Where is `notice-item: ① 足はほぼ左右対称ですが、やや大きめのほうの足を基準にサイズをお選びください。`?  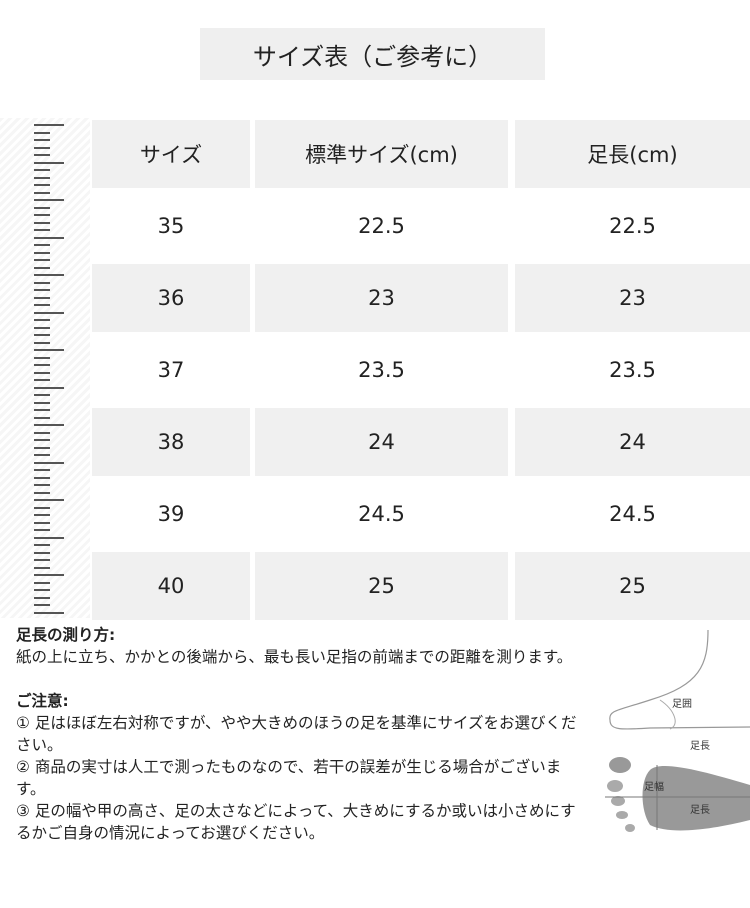
notice-item: ① 足はほぼ左右対称ですが、やや大きめのほうの足を基準にサイズをお選びください。 is located at coordinates (296, 734).